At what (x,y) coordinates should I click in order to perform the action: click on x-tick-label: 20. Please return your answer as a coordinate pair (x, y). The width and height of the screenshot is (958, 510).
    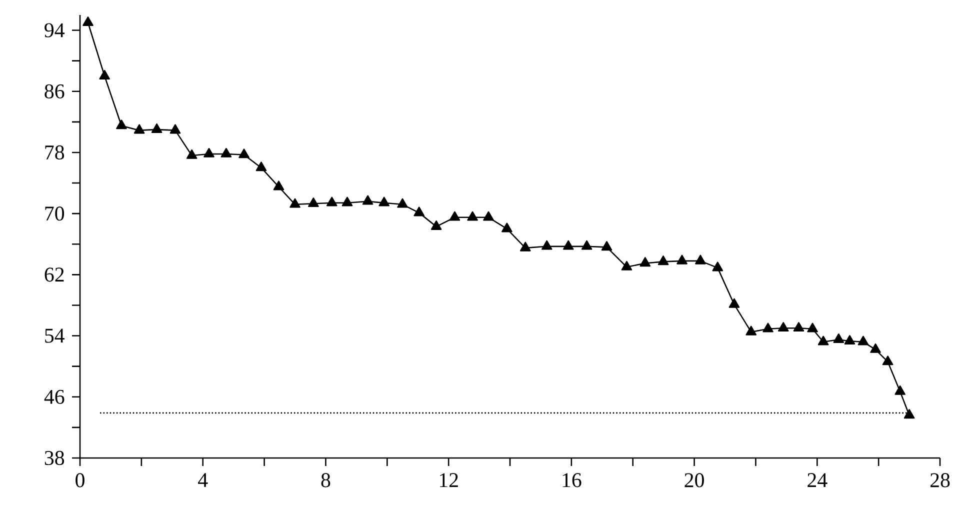
    Looking at the image, I should click on (694, 480).